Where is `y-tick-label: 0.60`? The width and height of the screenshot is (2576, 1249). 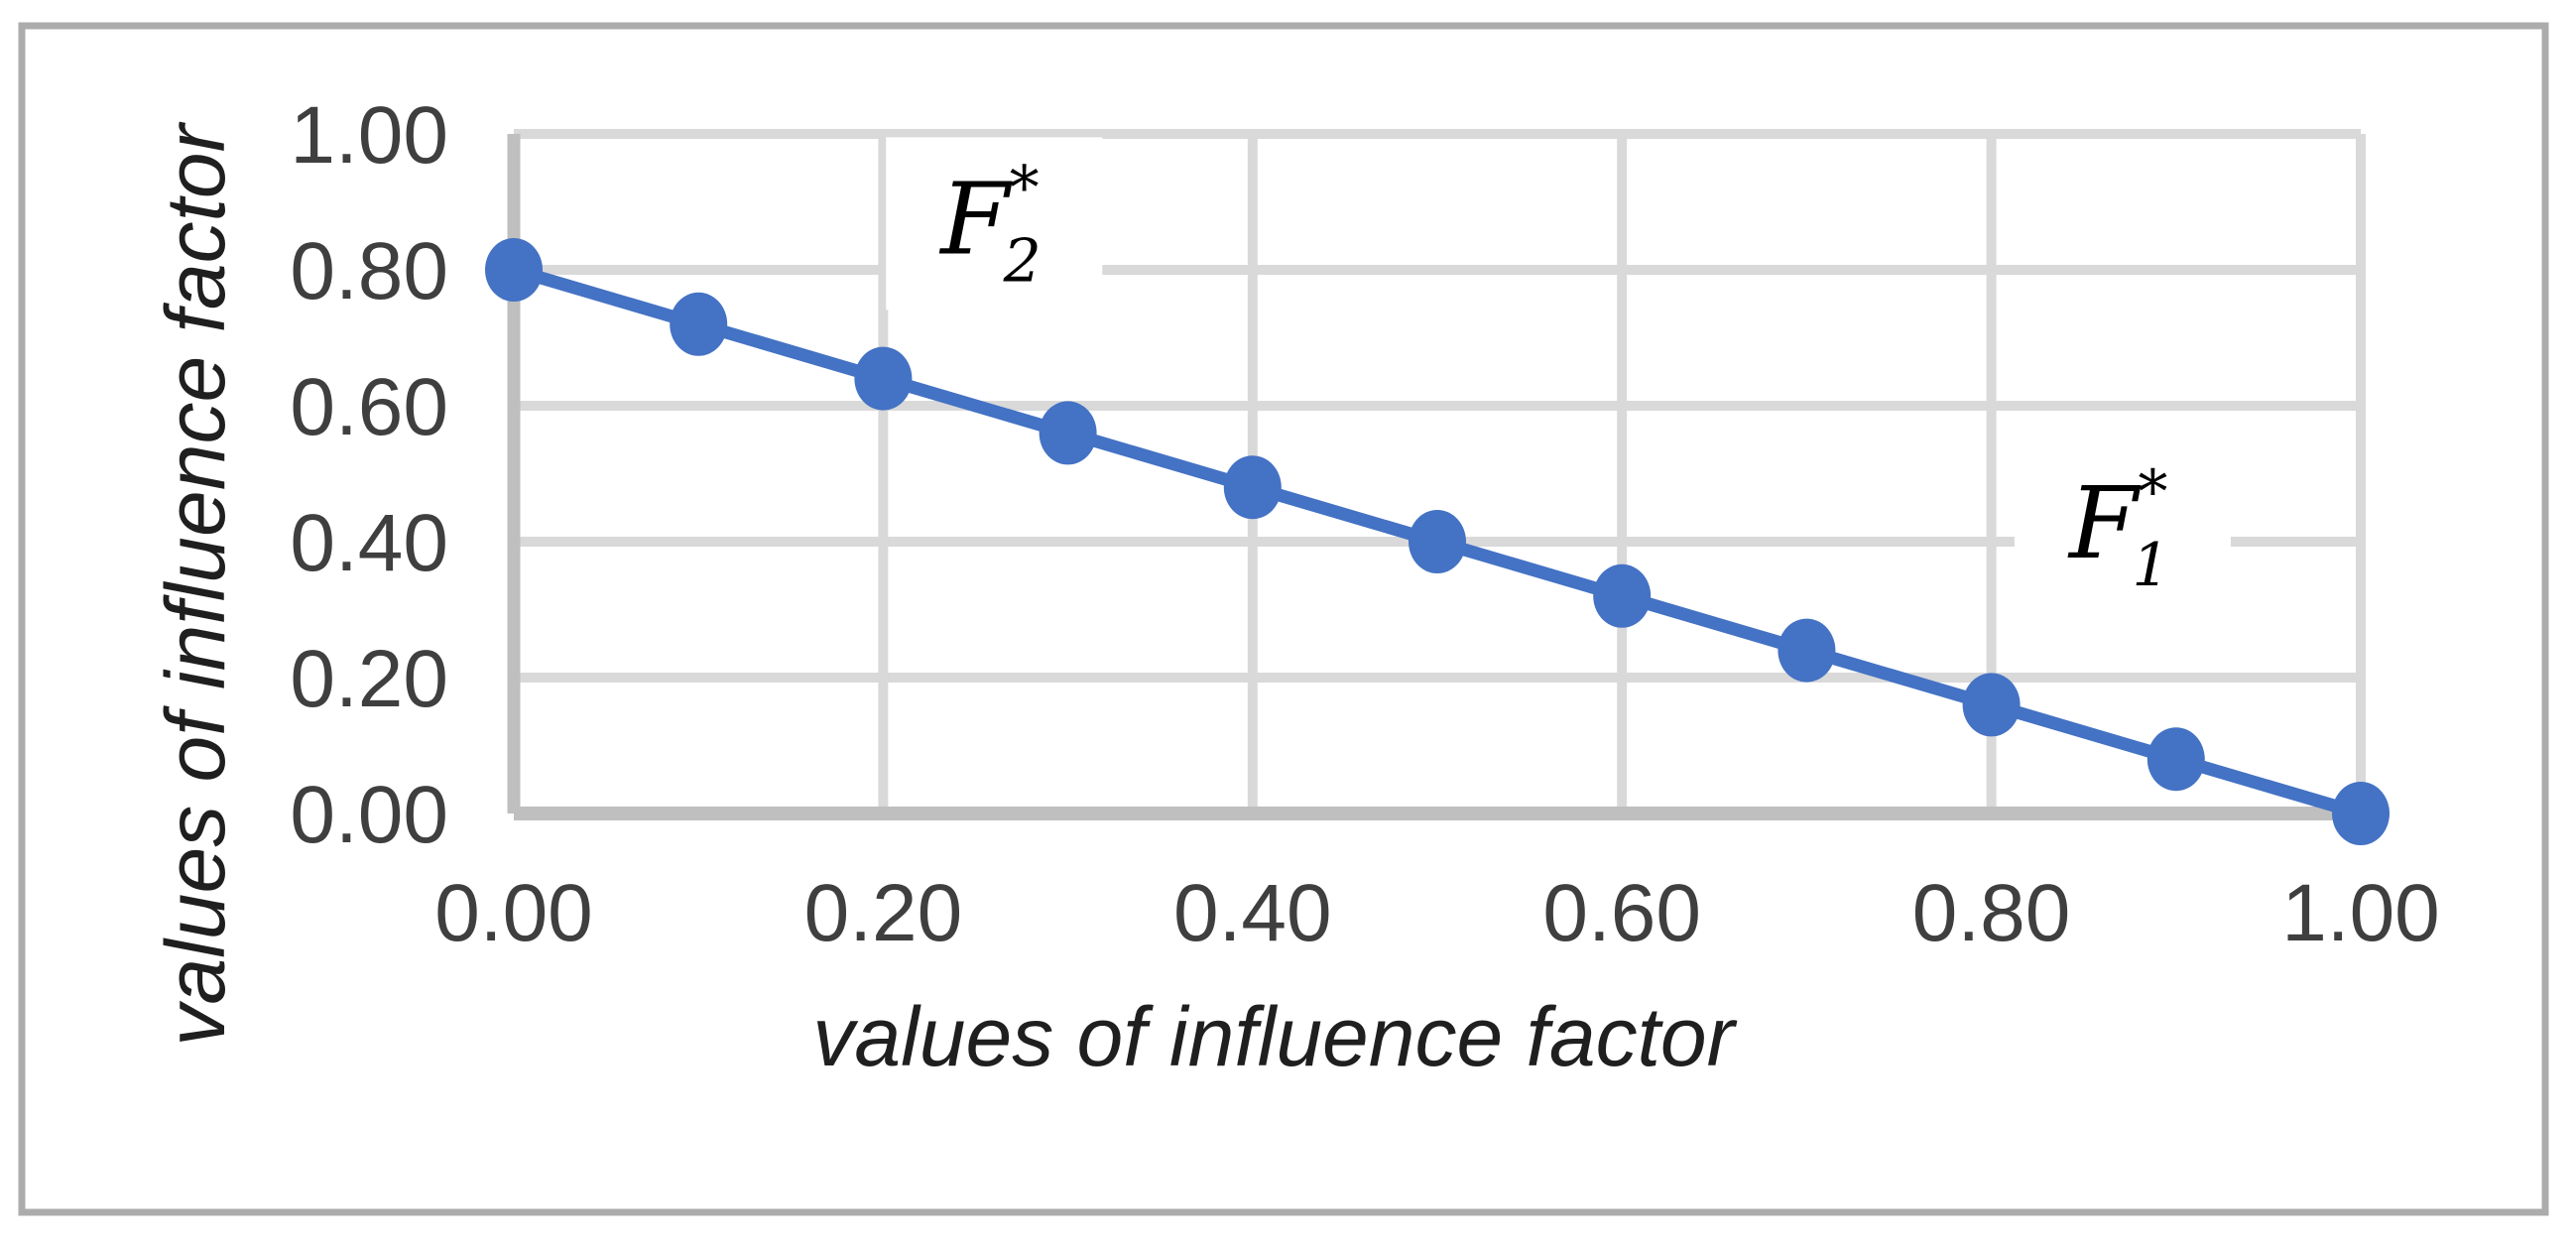 y-tick-label: 0.60 is located at coordinates (369, 407).